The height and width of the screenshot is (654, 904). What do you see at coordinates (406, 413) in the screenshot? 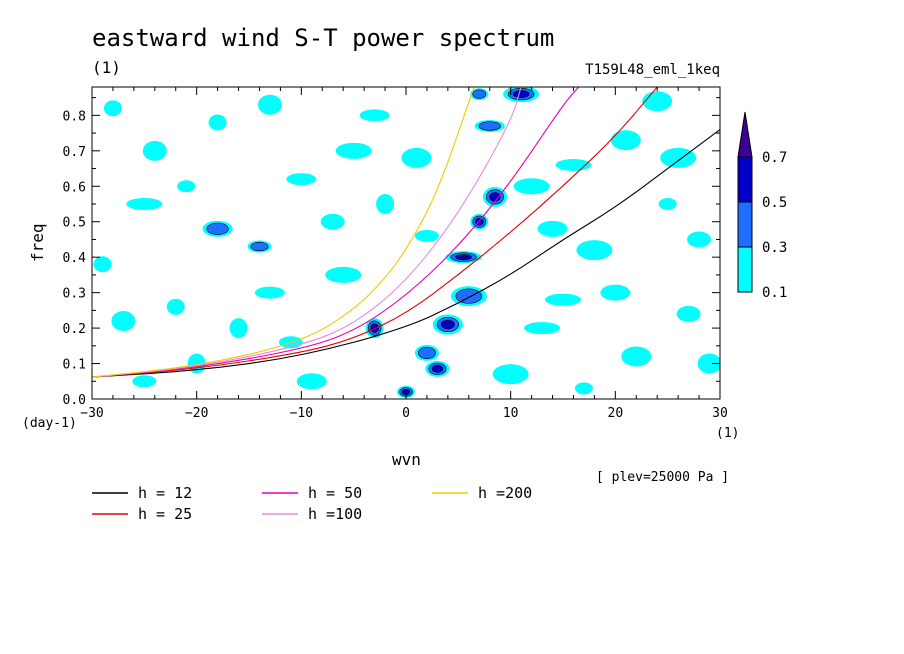
I see `x-tick-label: 0` at bounding box center [406, 413].